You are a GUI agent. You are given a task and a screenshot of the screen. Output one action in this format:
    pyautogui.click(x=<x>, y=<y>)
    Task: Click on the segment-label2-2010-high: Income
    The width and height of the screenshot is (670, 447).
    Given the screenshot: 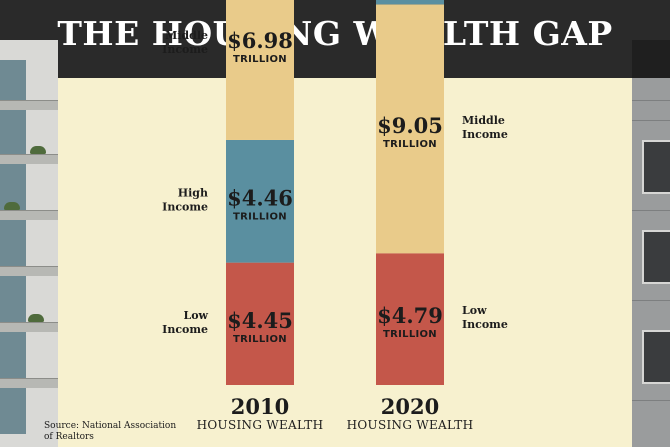 What is the action you would take?
    pyautogui.click(x=185, y=206)
    